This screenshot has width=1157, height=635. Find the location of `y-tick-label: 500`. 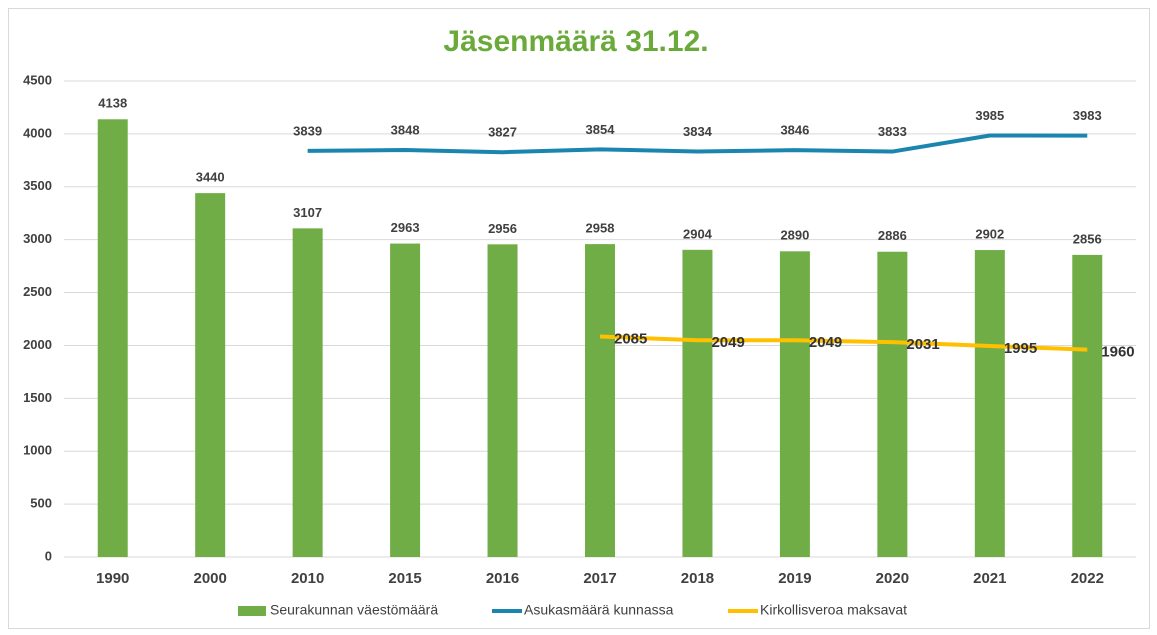

y-tick-label: 500 is located at coordinates (41, 503).